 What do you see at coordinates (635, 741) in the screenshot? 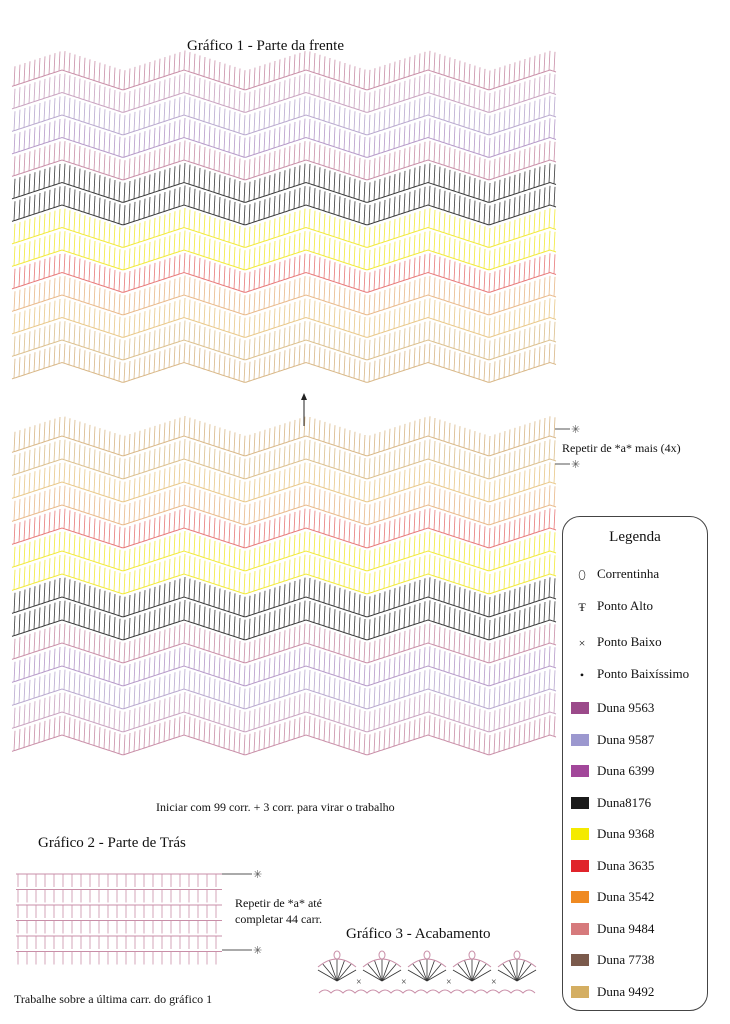
I see `legend-color-item: Duna 9587` at bounding box center [635, 741].